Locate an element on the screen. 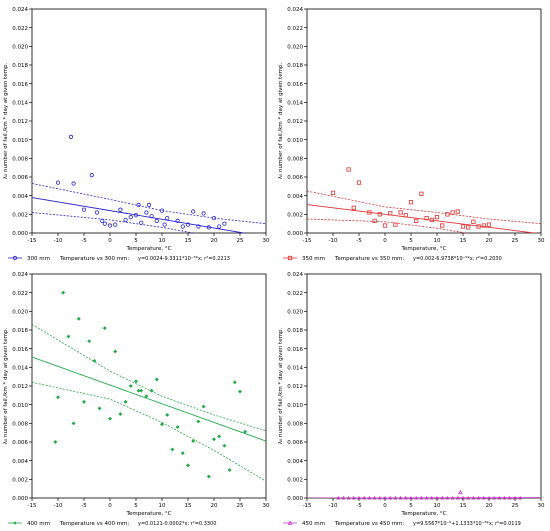  legend-equation: y=0.0024-9.3311*10⁻⁵*x; r²=0.2213 is located at coordinates (184, 259).